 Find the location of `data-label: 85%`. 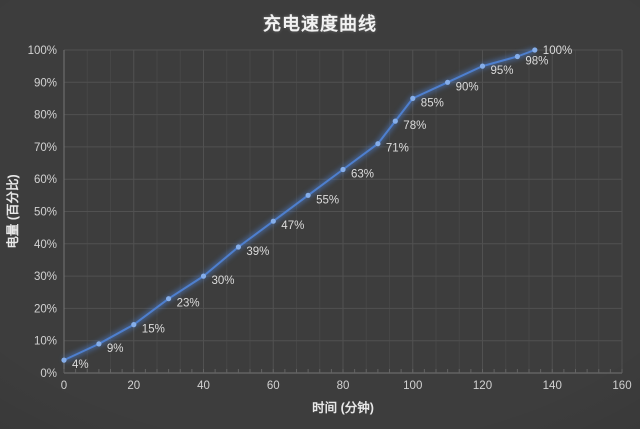

data-label: 85% is located at coordinates (432, 103).